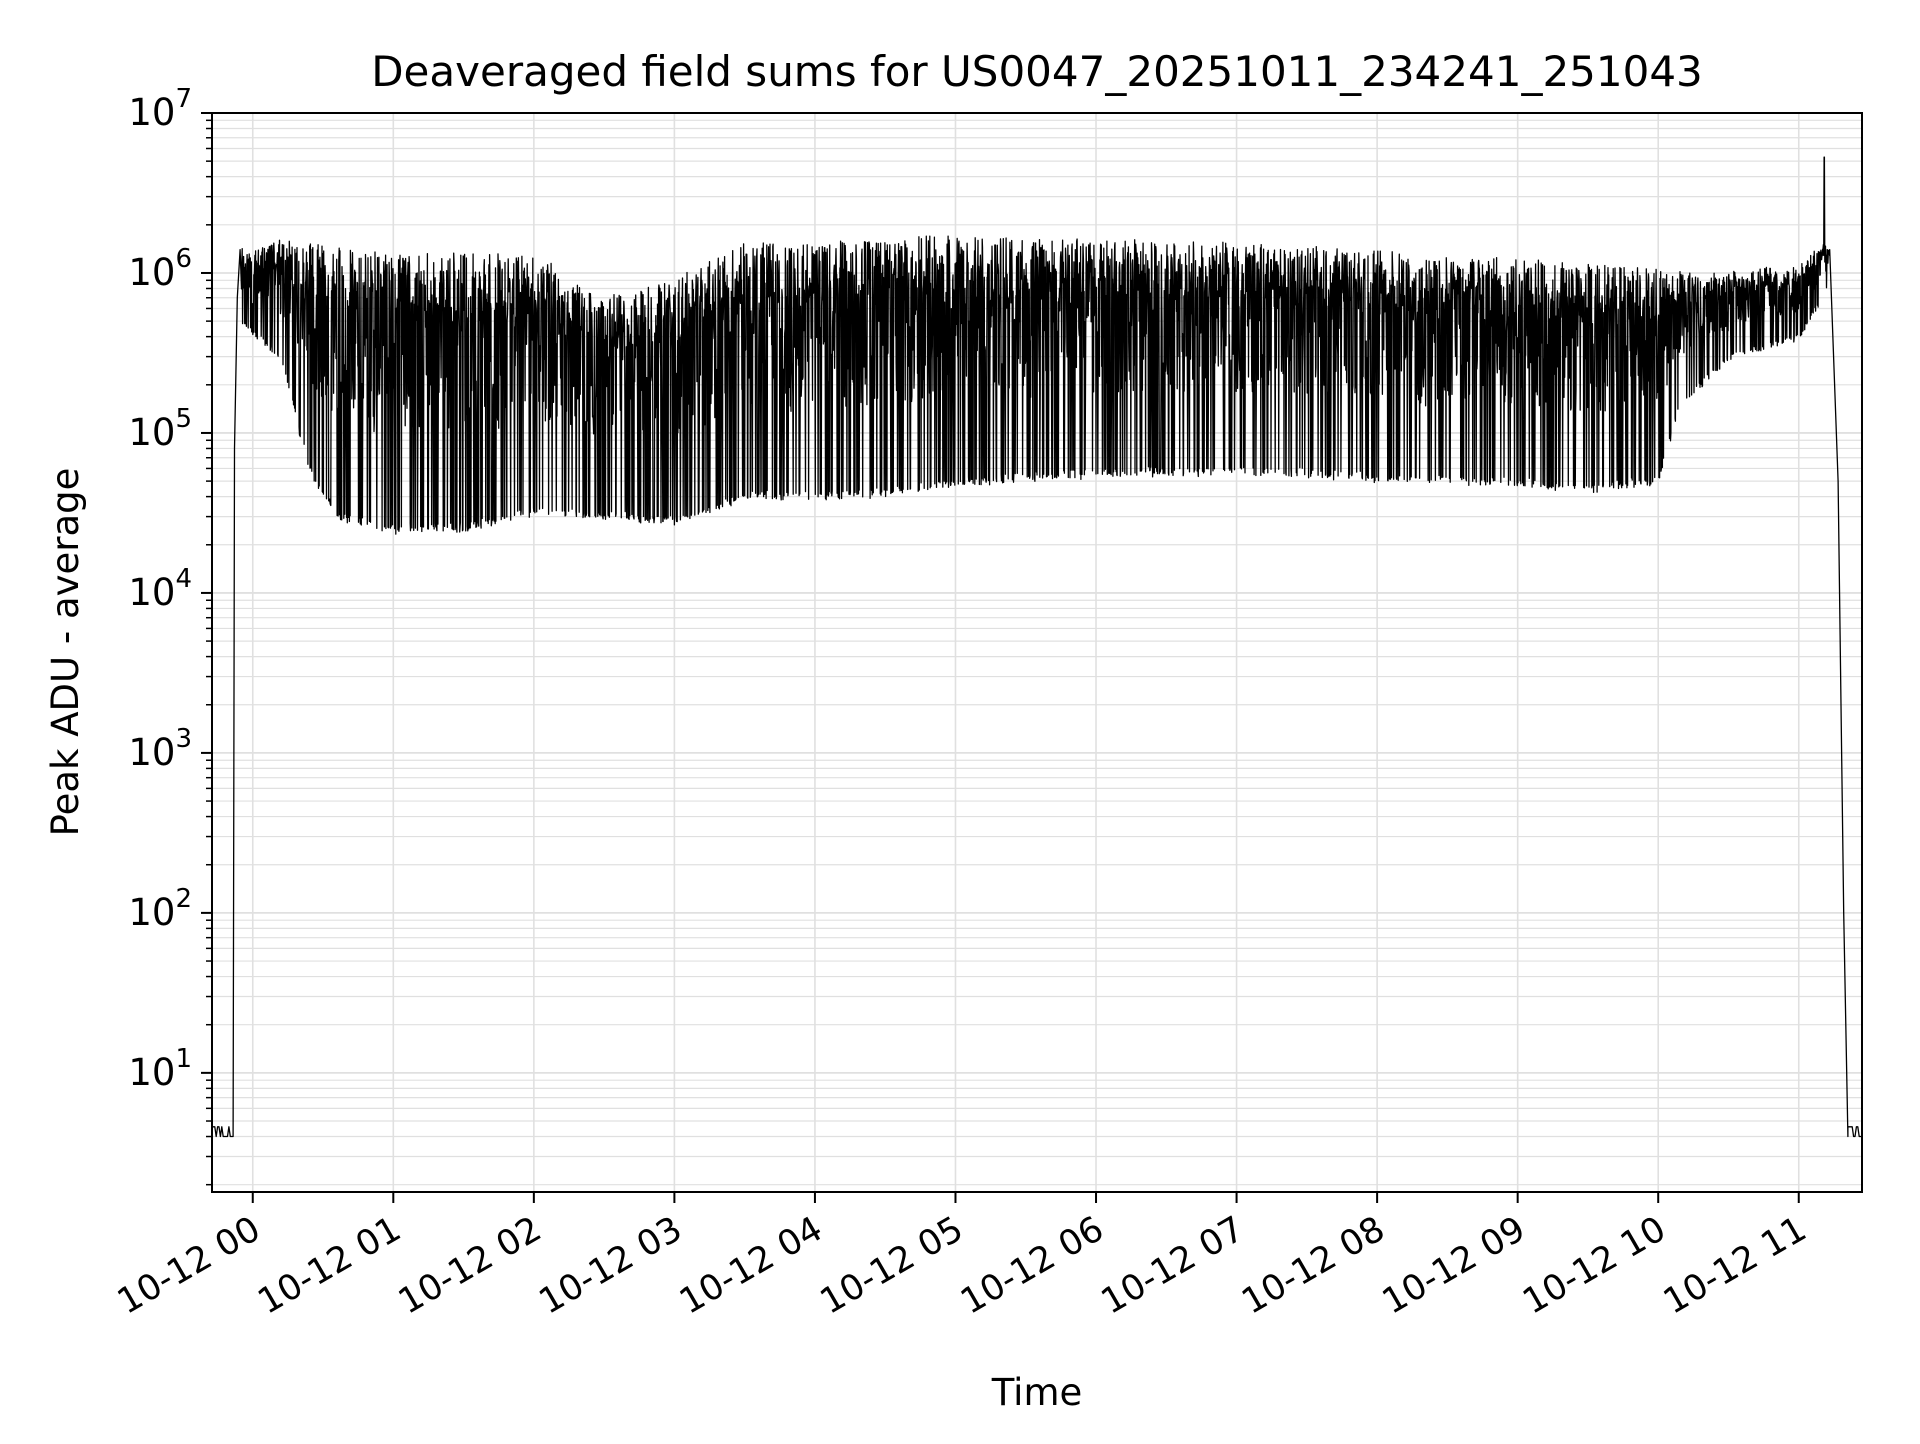 This screenshot has height=1444, width=1920. I want to click on y-tick-label: 10², so click(160, 909).